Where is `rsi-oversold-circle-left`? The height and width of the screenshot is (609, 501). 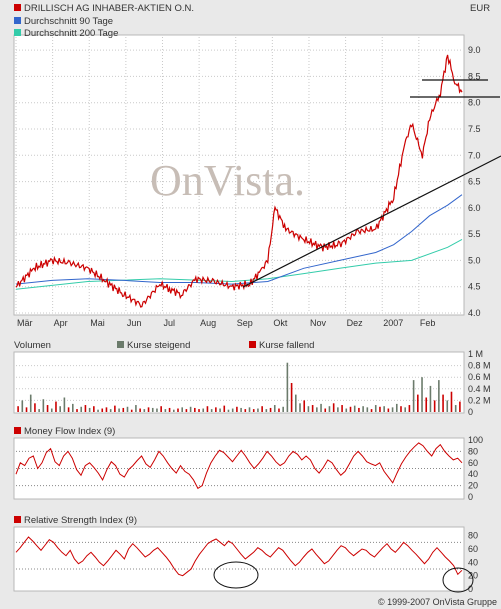
rsi-oversold-circle-left is located at coordinates (236, 575).